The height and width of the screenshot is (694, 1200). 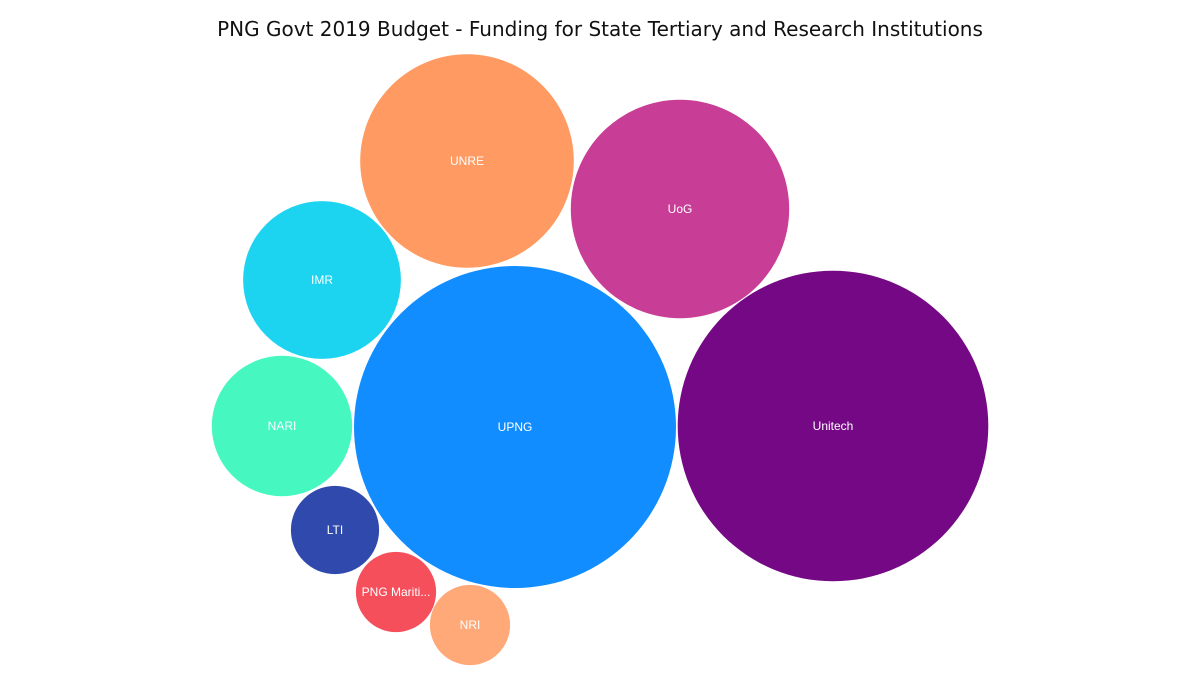 I want to click on bubble-circle-unre, so click(x=467, y=161).